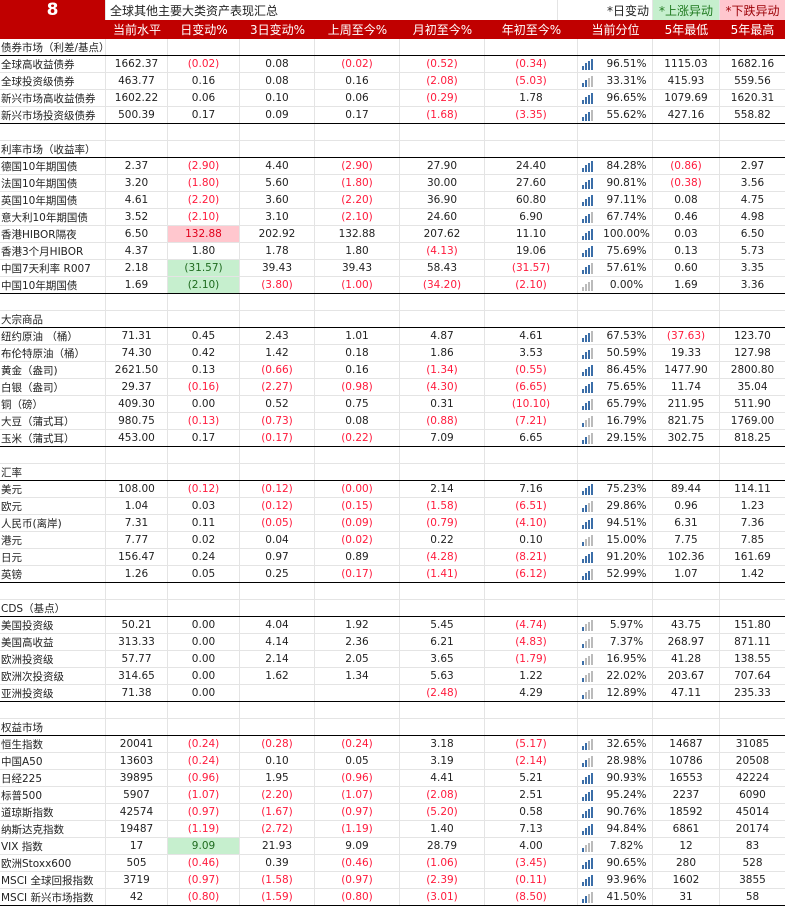 The width and height of the screenshot is (785, 906). I want to click on sheet-title: 全球其他主要大类资产表现汇总, so click(332, 10).